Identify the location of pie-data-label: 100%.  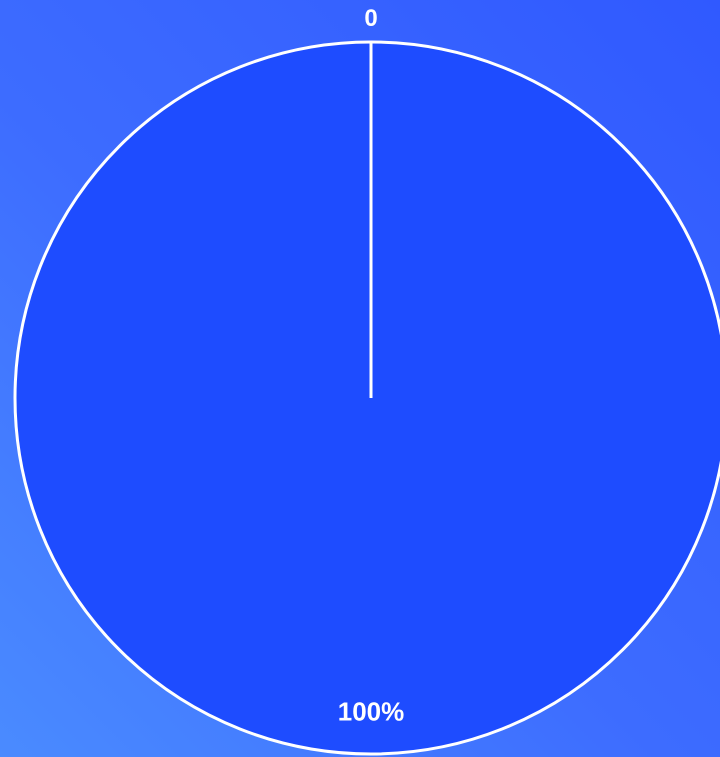
(371, 711).